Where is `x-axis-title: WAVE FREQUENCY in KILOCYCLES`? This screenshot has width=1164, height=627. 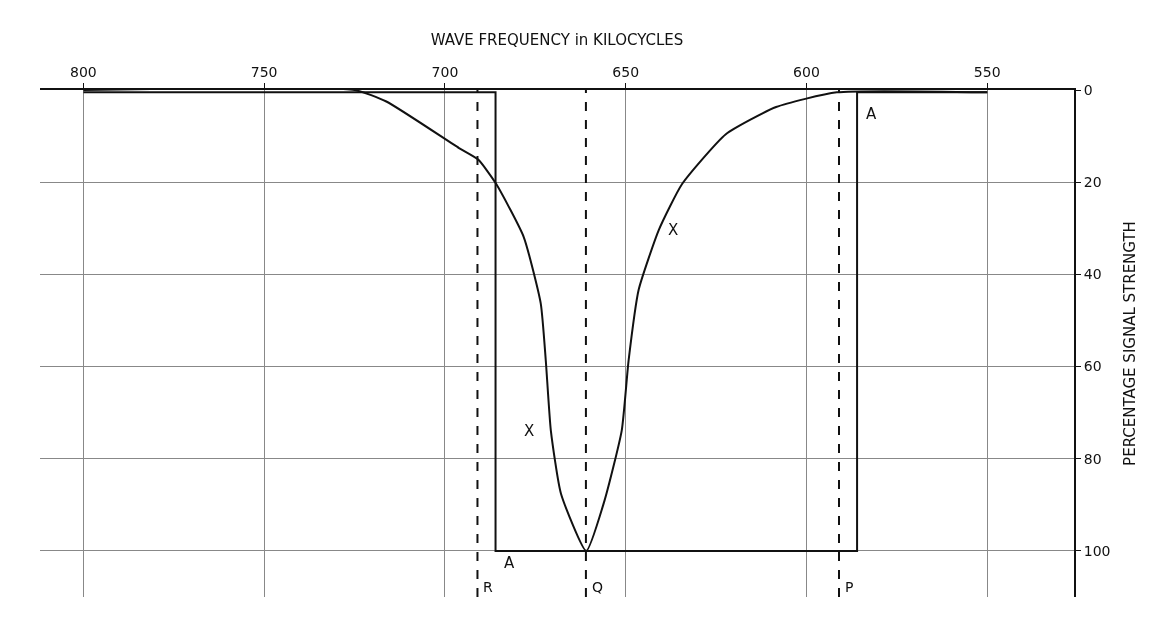 x-axis-title: WAVE FREQUENCY in KILOCYCLES is located at coordinates (557, 40).